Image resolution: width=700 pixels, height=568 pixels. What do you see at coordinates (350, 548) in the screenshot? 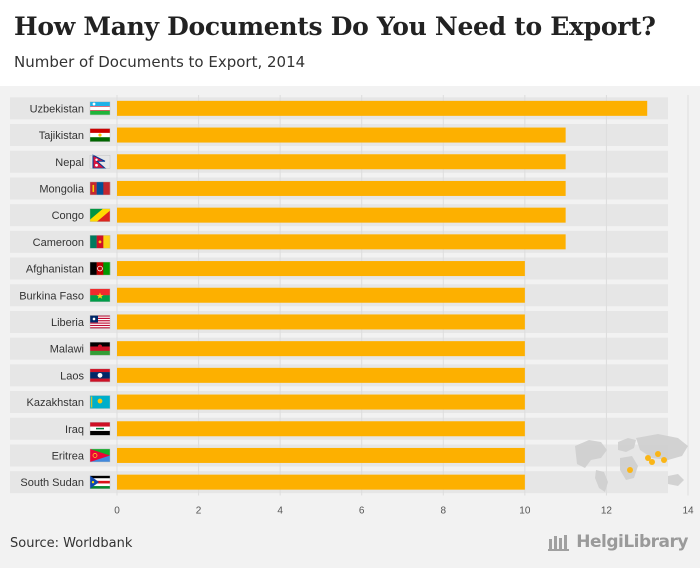
I see `chart-footer: Source: Worldbank HelgiLibrary` at bounding box center [350, 548].